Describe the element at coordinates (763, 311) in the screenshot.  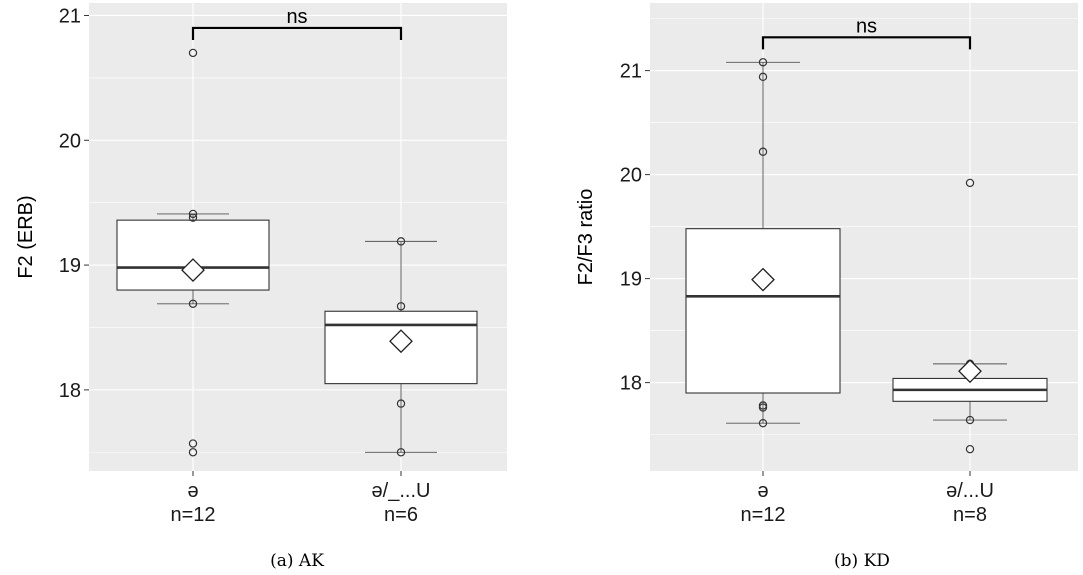
I see `box-iqr` at that location.